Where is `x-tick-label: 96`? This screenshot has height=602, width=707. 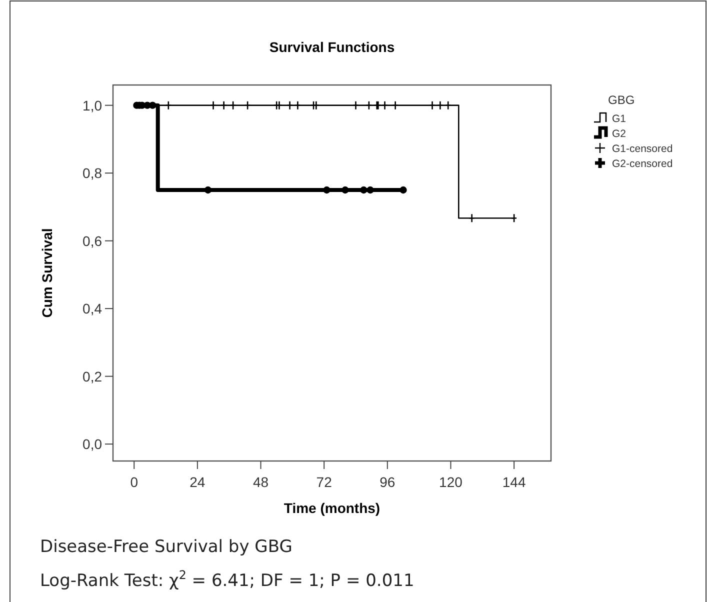 x-tick-label: 96 is located at coordinates (388, 482).